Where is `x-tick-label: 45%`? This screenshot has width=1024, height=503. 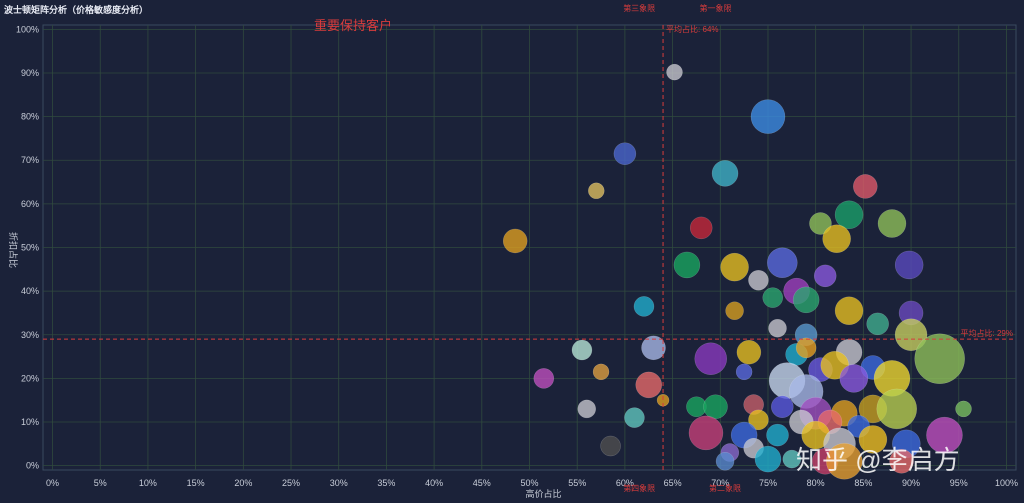 x-tick-label: 45% is located at coordinates (482, 483).